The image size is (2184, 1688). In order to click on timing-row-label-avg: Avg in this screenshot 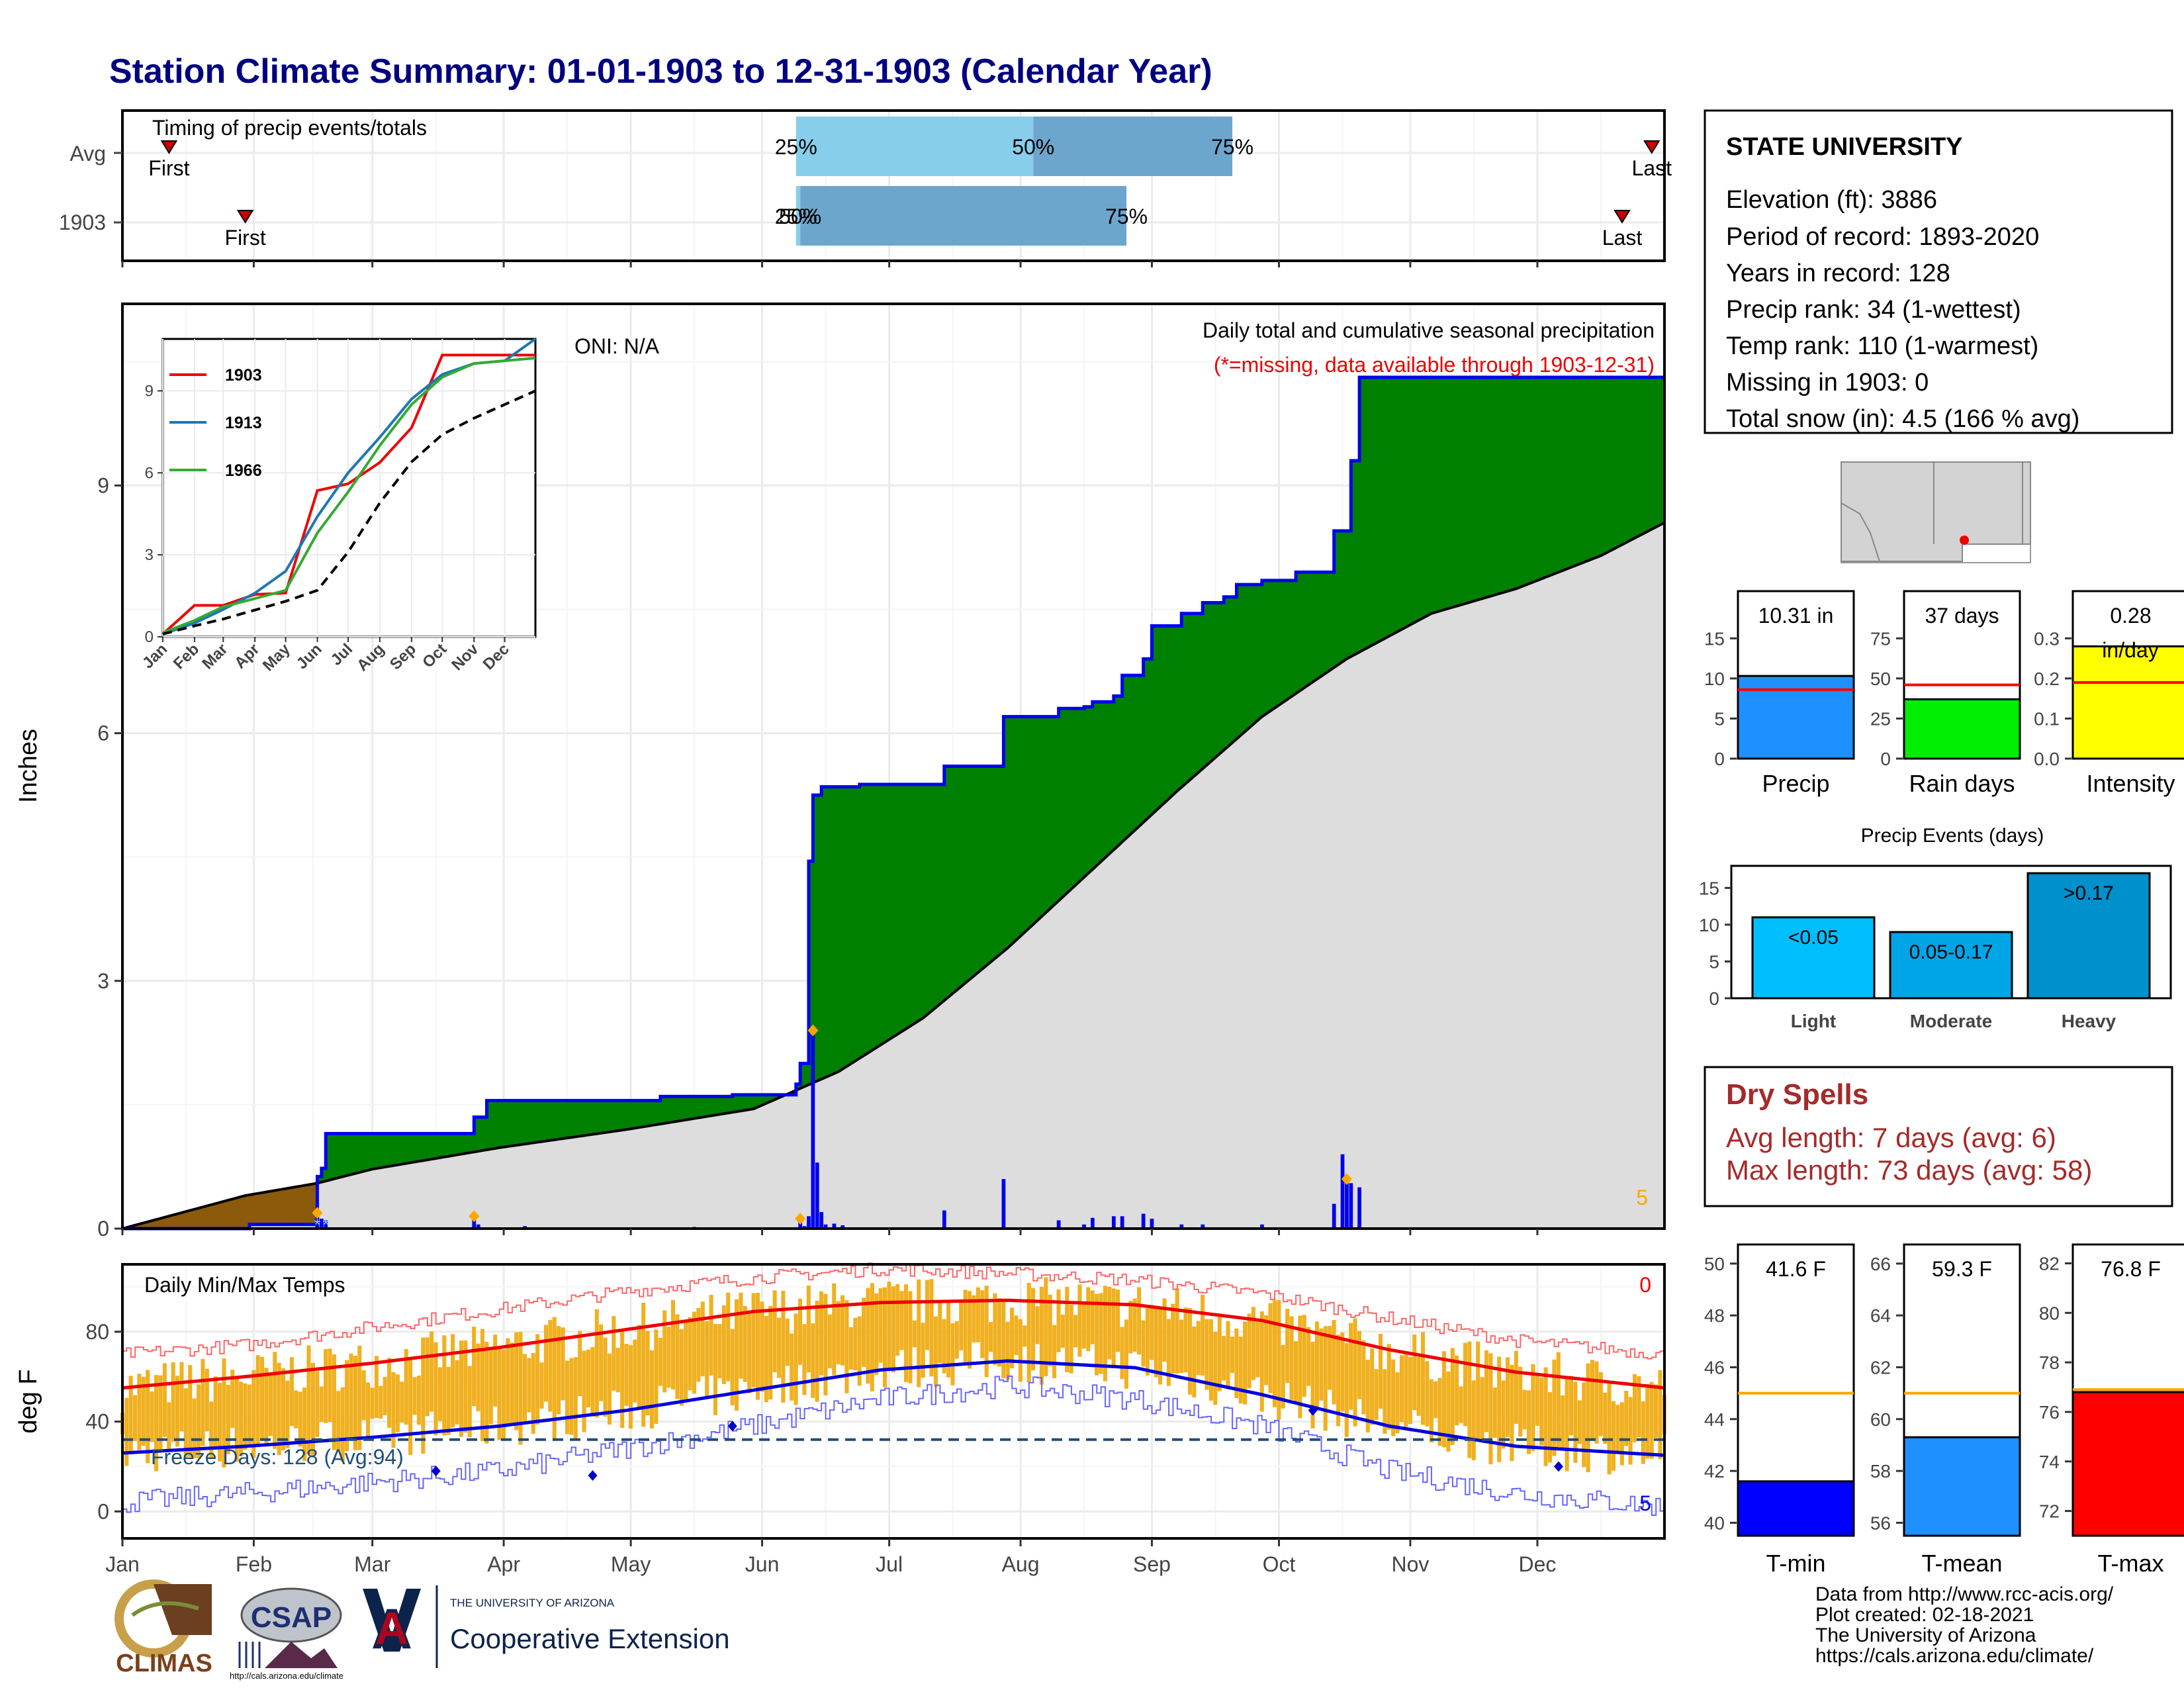, I will do `click(87, 153)`.